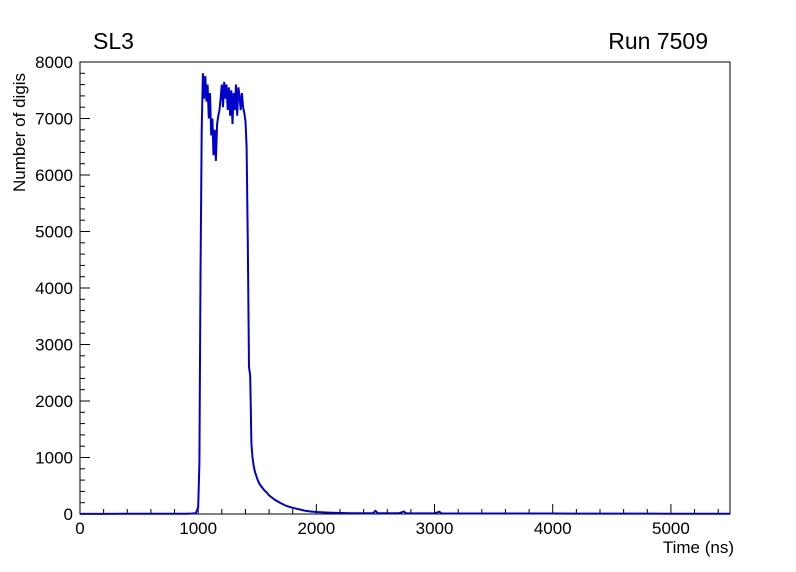  I want to click on x-tick-label: 2000, so click(316, 528).